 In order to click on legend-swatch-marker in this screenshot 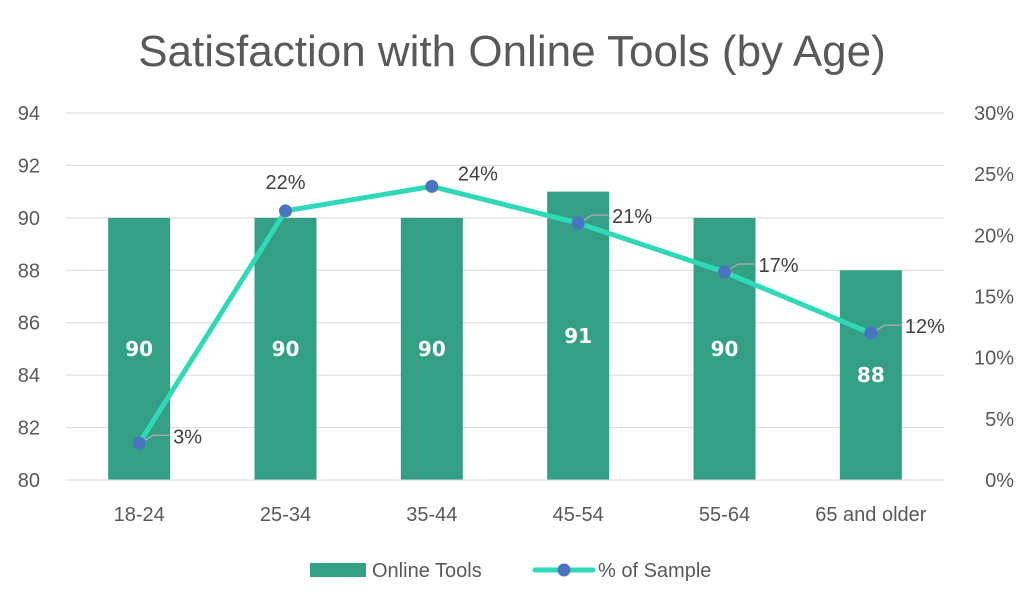, I will do `click(564, 570)`.